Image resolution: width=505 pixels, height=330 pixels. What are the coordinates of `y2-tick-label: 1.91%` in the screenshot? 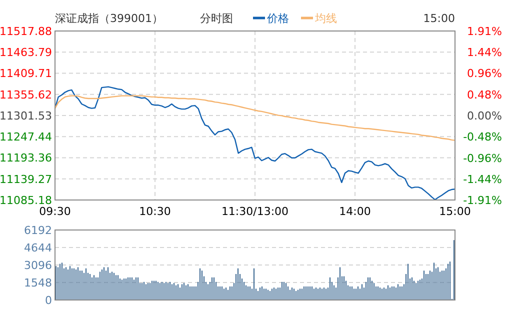 It's located at (484, 31).